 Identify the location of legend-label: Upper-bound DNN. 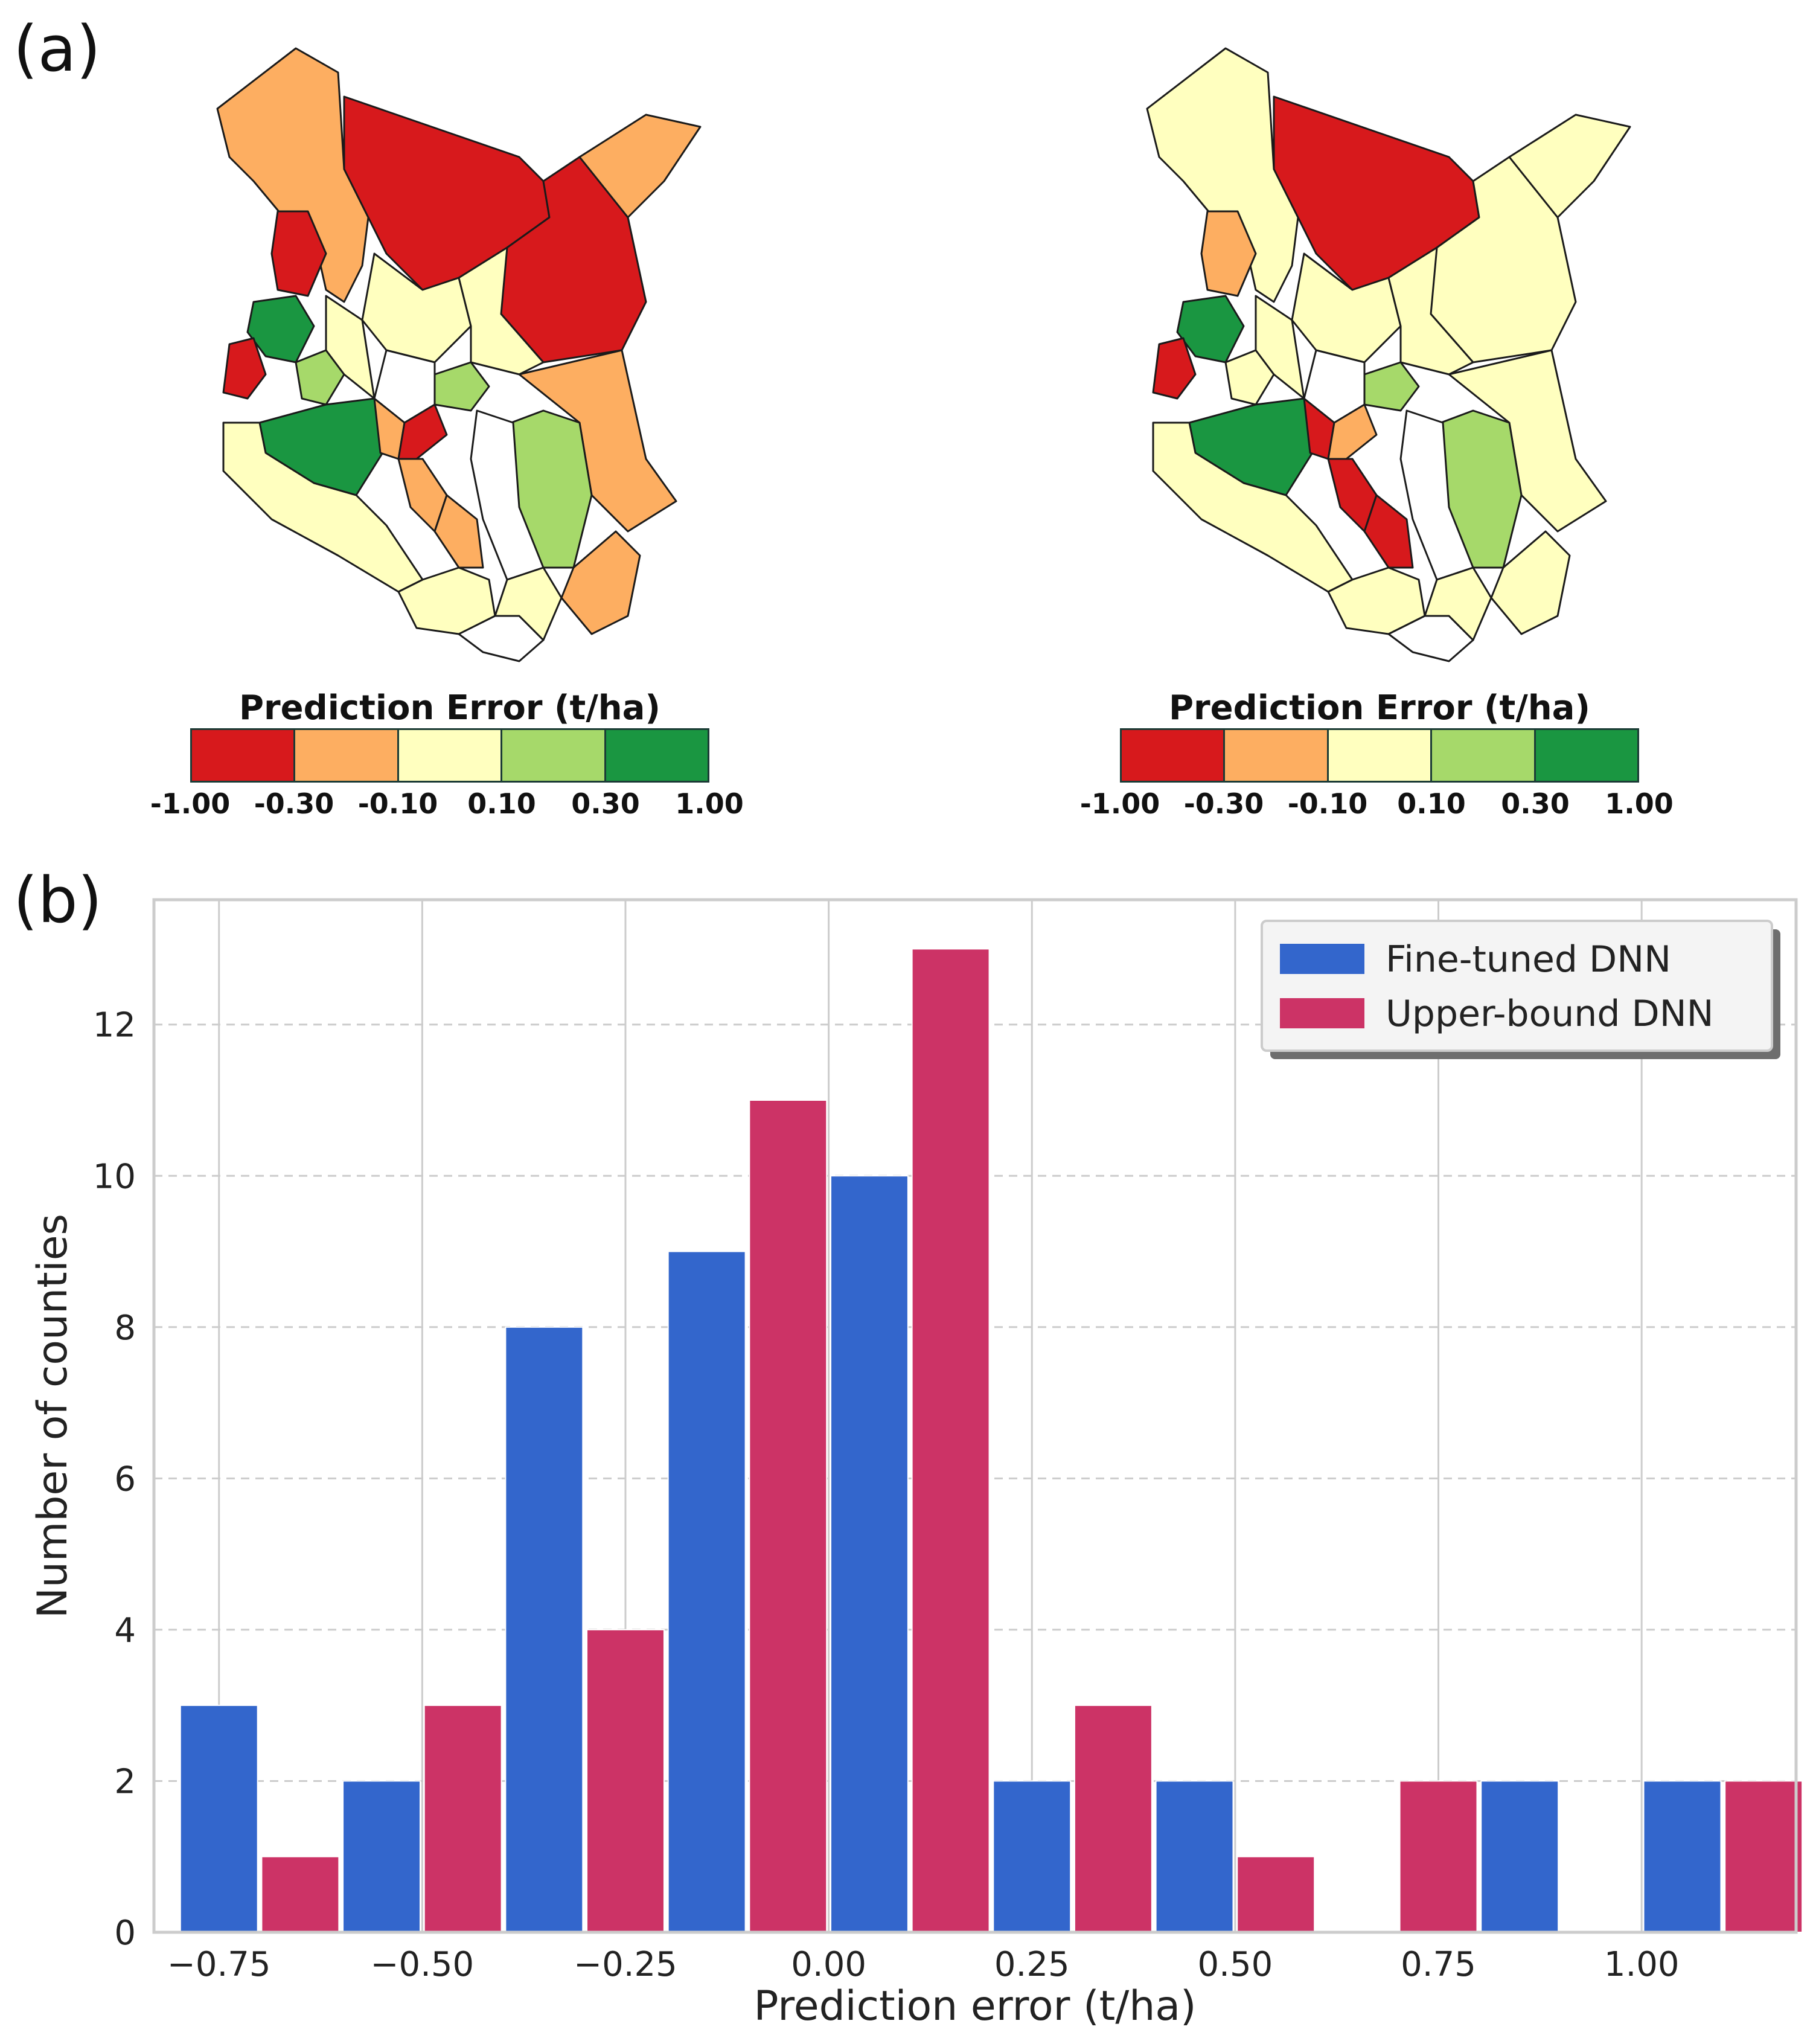
(1549, 1014).